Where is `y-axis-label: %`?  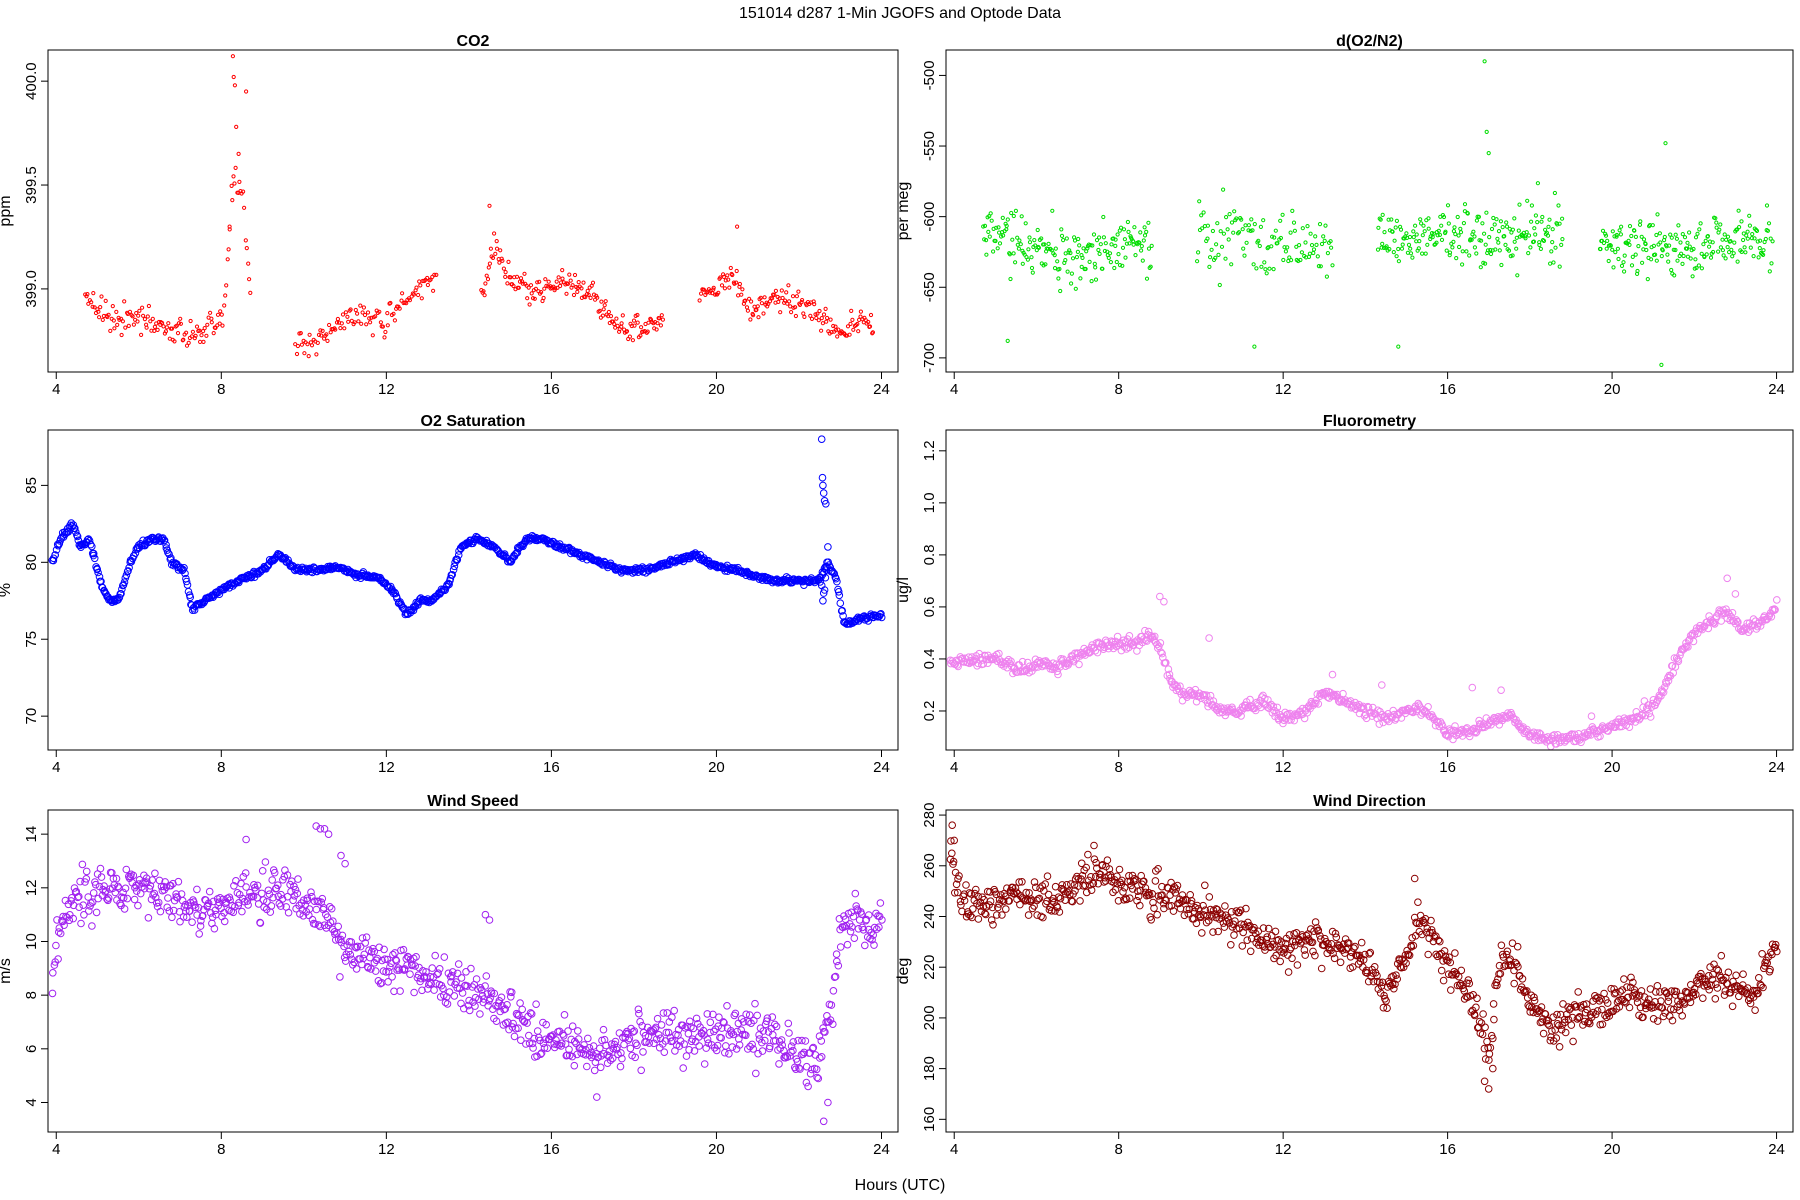 y-axis-label: % is located at coordinates (7, 590).